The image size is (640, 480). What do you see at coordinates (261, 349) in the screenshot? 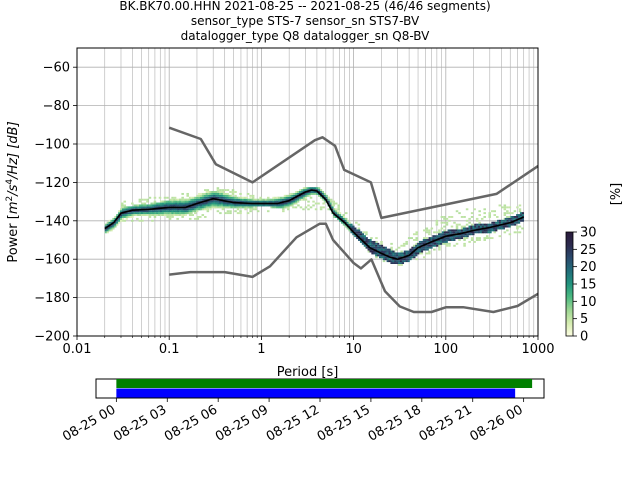
I see `x-tick-label: 1` at bounding box center [261, 349].